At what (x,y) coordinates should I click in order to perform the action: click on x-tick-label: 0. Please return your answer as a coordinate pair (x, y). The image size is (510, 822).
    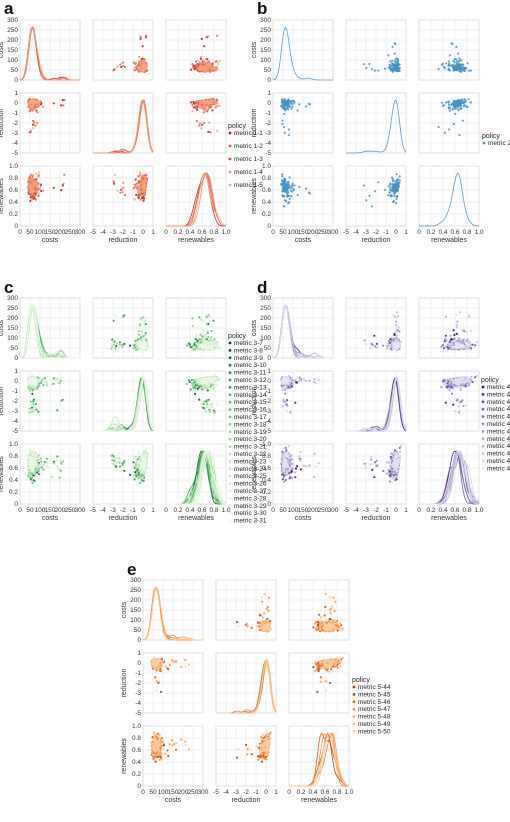
    Looking at the image, I should click on (419, 232).